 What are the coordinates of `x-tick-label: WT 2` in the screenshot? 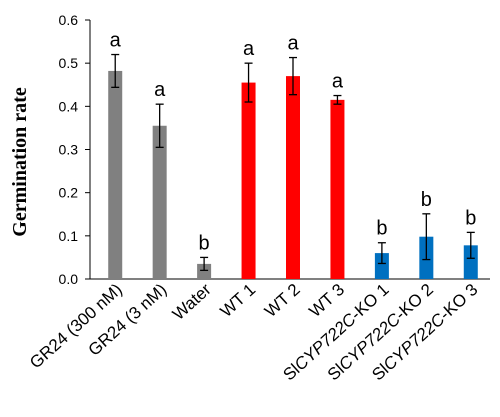 It's located at (282, 300).